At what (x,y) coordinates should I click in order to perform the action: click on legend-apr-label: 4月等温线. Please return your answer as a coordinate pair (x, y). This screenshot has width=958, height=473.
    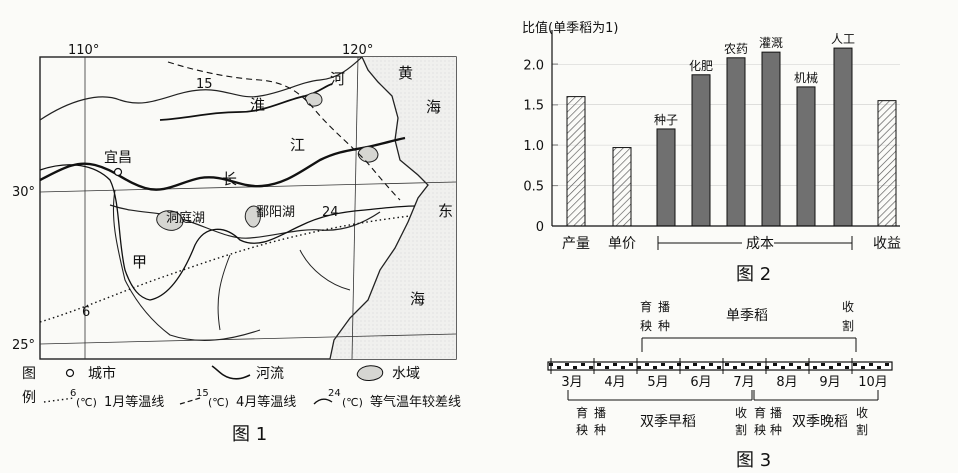
    Looking at the image, I should click on (266, 402).